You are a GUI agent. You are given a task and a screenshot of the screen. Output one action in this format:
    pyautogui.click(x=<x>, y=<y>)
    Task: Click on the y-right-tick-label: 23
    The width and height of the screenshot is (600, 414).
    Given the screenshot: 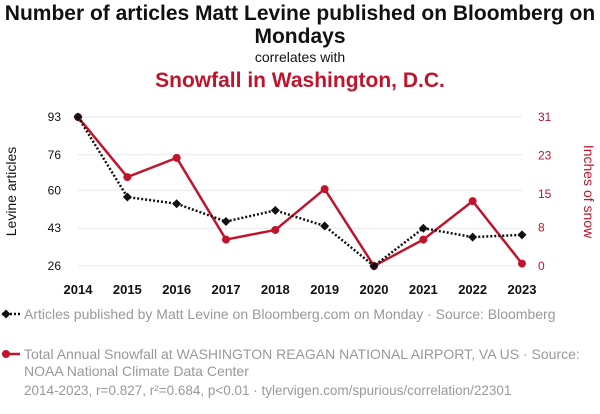 What is the action you would take?
    pyautogui.click(x=545, y=155)
    